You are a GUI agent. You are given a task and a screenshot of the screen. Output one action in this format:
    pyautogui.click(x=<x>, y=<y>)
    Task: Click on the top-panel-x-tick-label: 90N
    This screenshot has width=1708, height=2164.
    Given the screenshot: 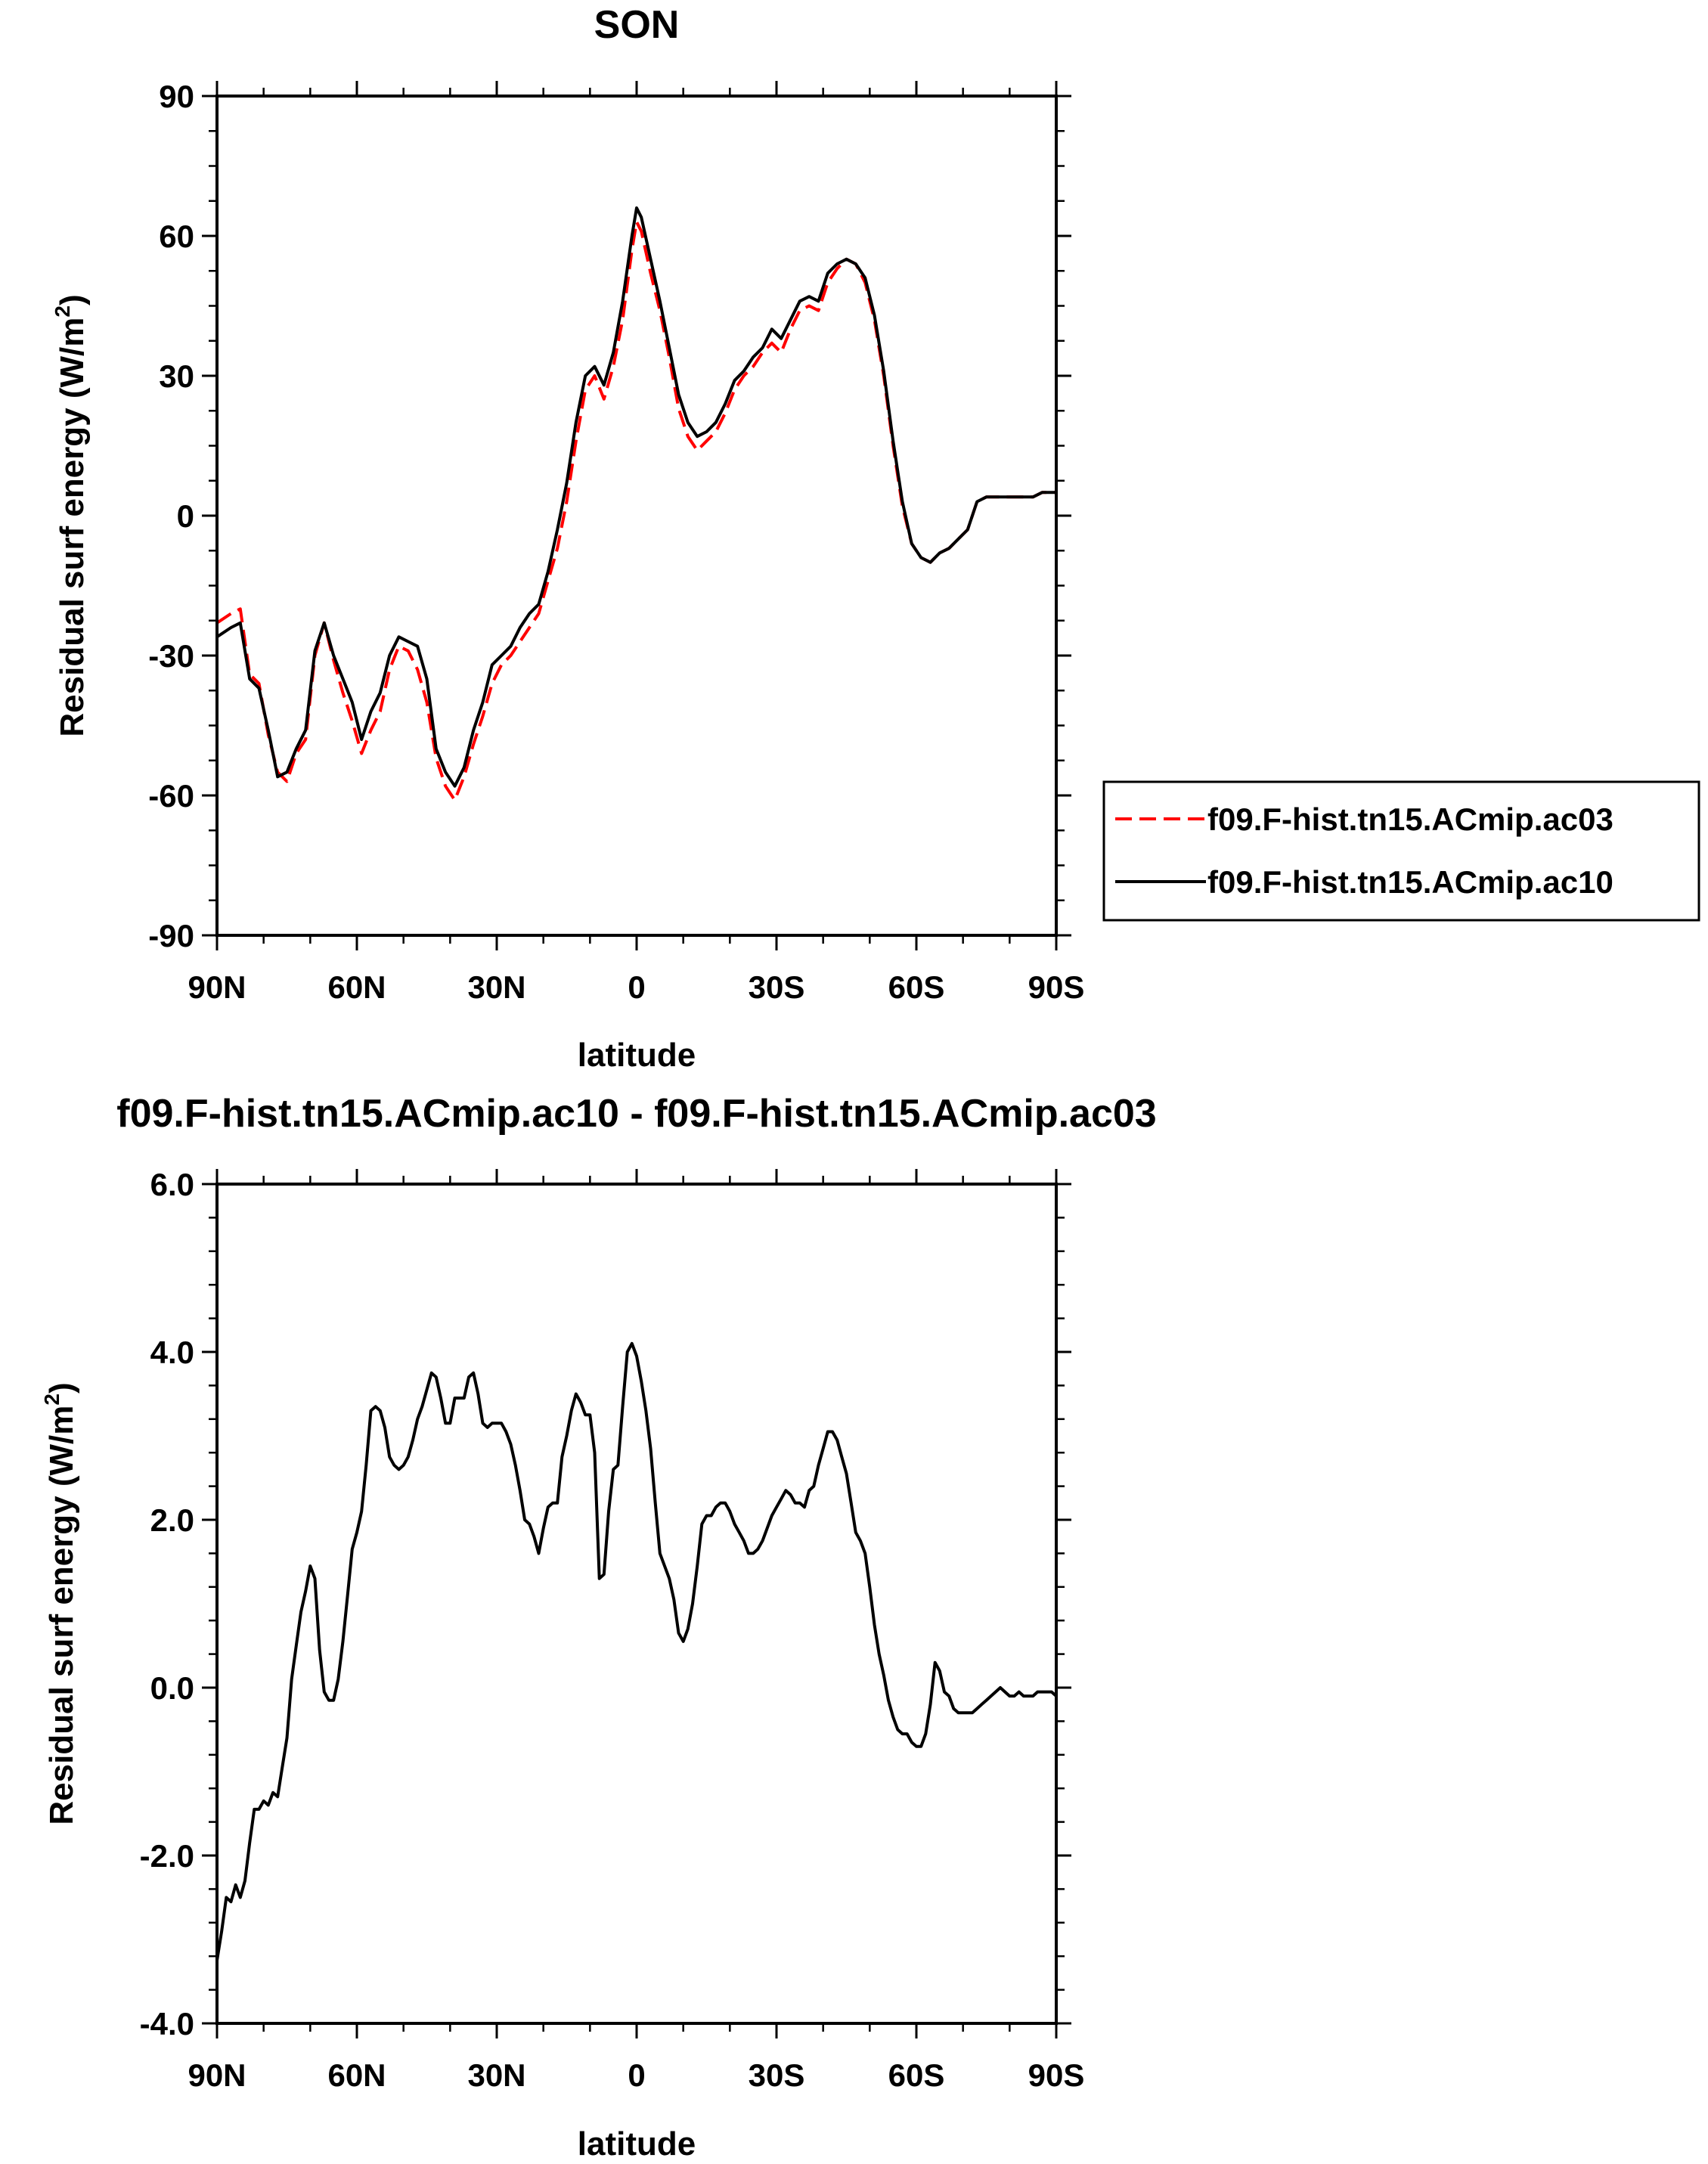 What is the action you would take?
    pyautogui.click(x=217, y=987)
    